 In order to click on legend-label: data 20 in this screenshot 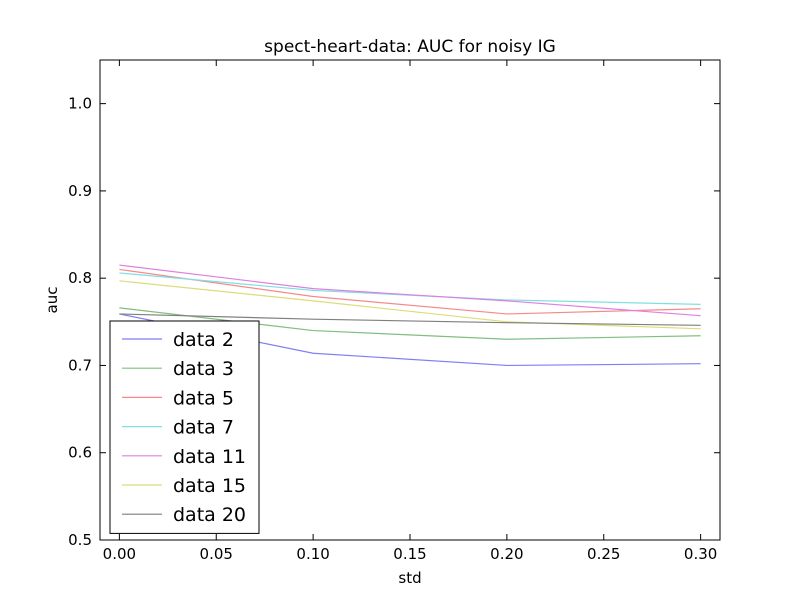, I will do `click(209, 515)`.